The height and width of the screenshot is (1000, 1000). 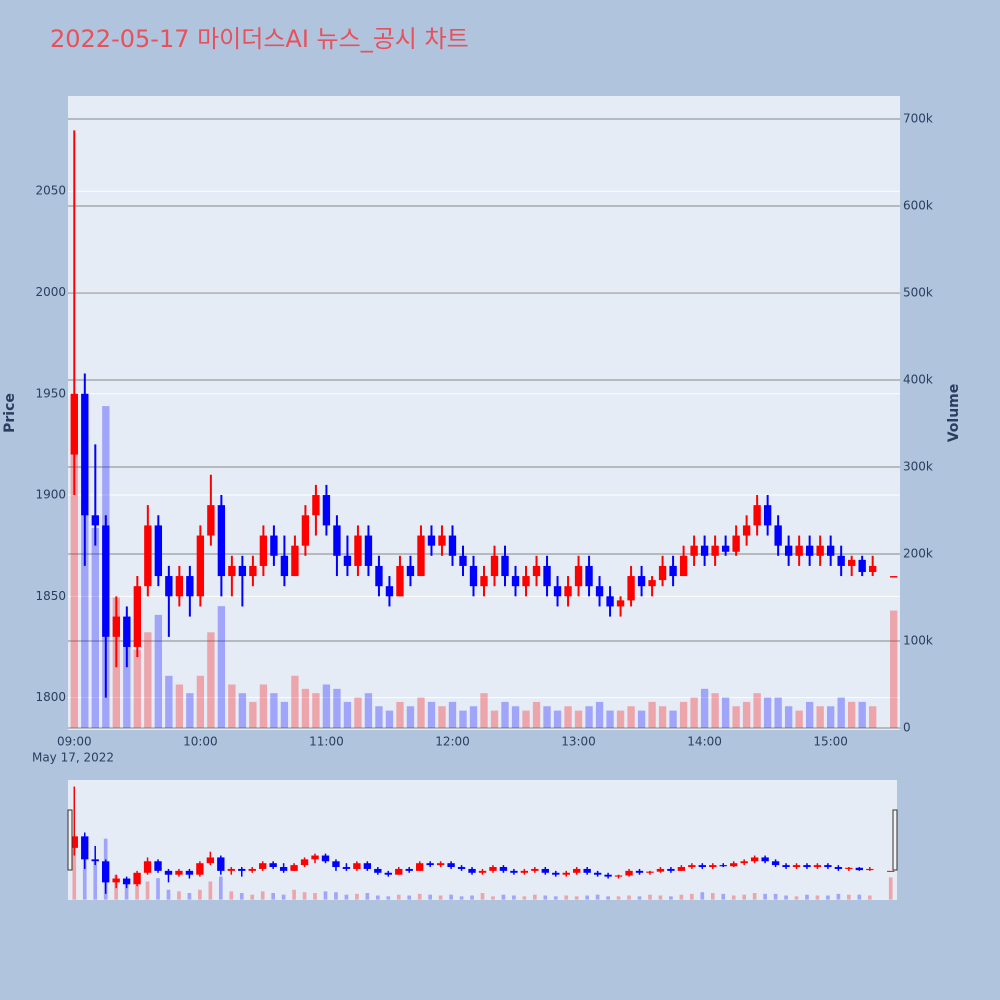 What do you see at coordinates (918, 466) in the screenshot?
I see `y2-tick-label: 300k` at bounding box center [918, 466].